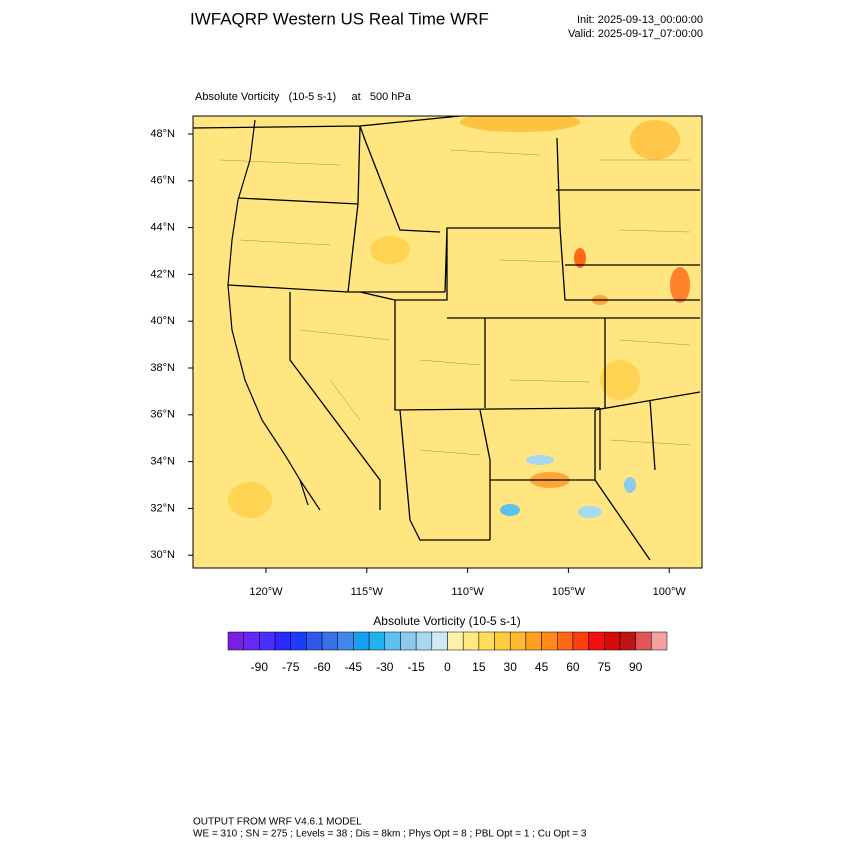  I want to click on lon-label: 115°W, so click(367, 592).